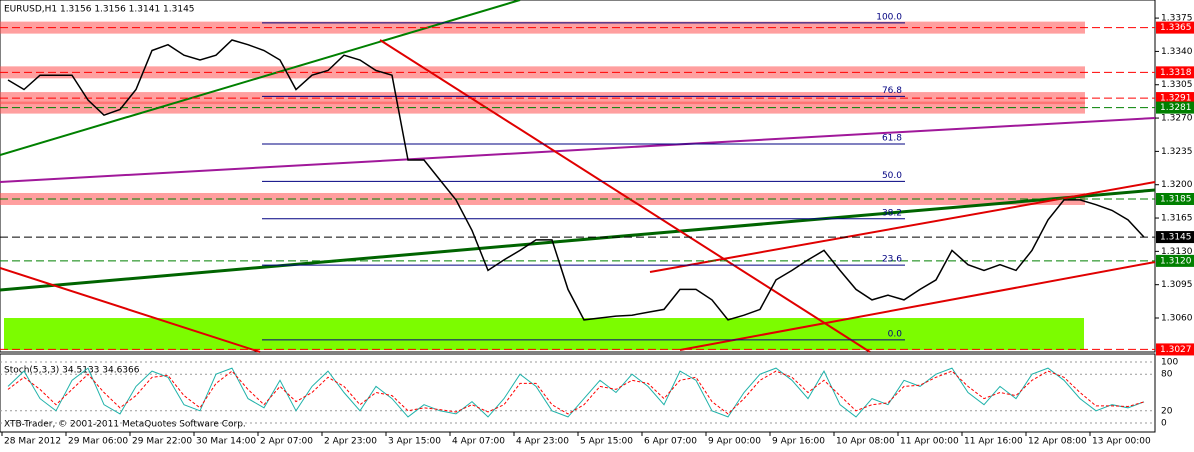 This screenshot has height=452, width=1194. I want to click on y-tick-label: 1.3130, so click(1177, 252).